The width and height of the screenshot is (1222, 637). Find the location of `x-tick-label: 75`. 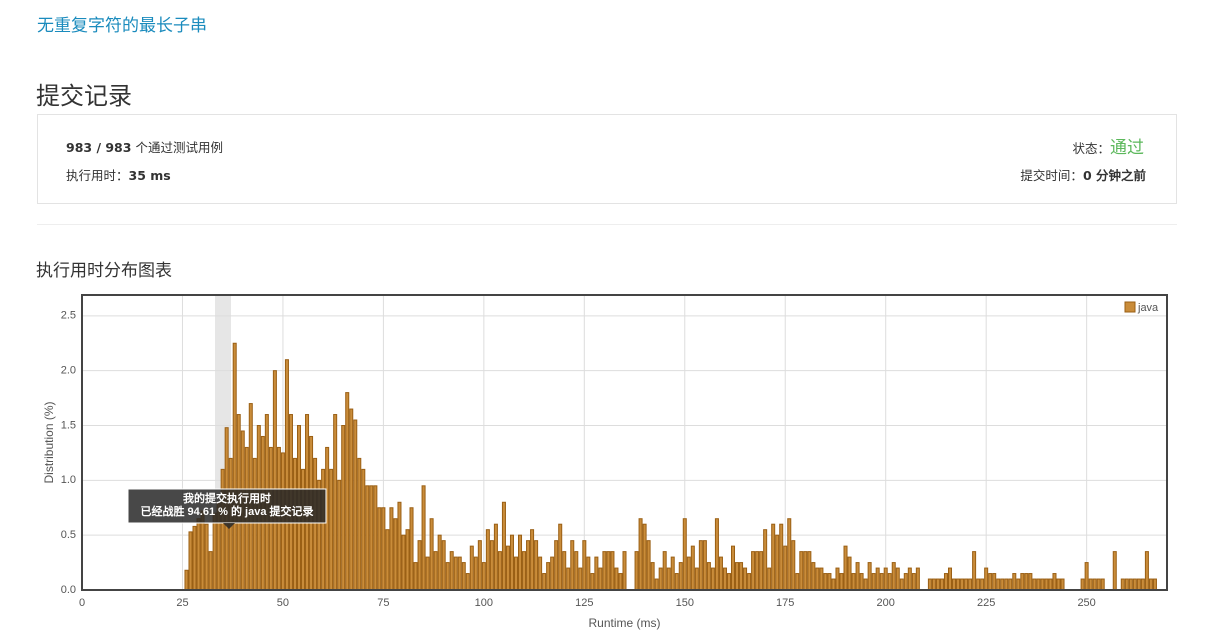

x-tick-label: 75 is located at coordinates (383, 603).